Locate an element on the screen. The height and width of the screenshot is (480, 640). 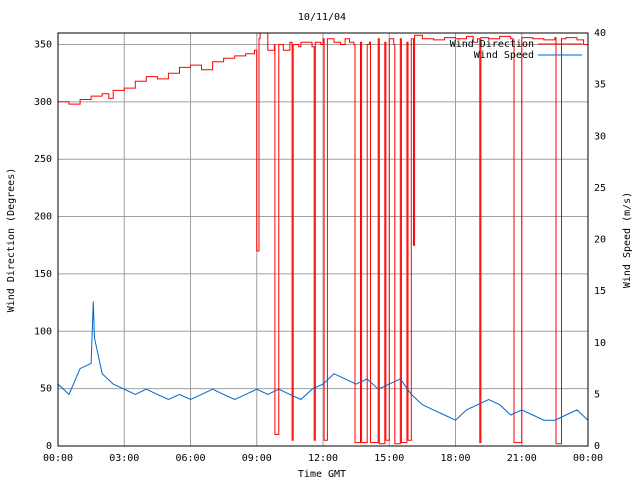
legend: Wind Direction Wind Speed is located at coordinates (516, 50).